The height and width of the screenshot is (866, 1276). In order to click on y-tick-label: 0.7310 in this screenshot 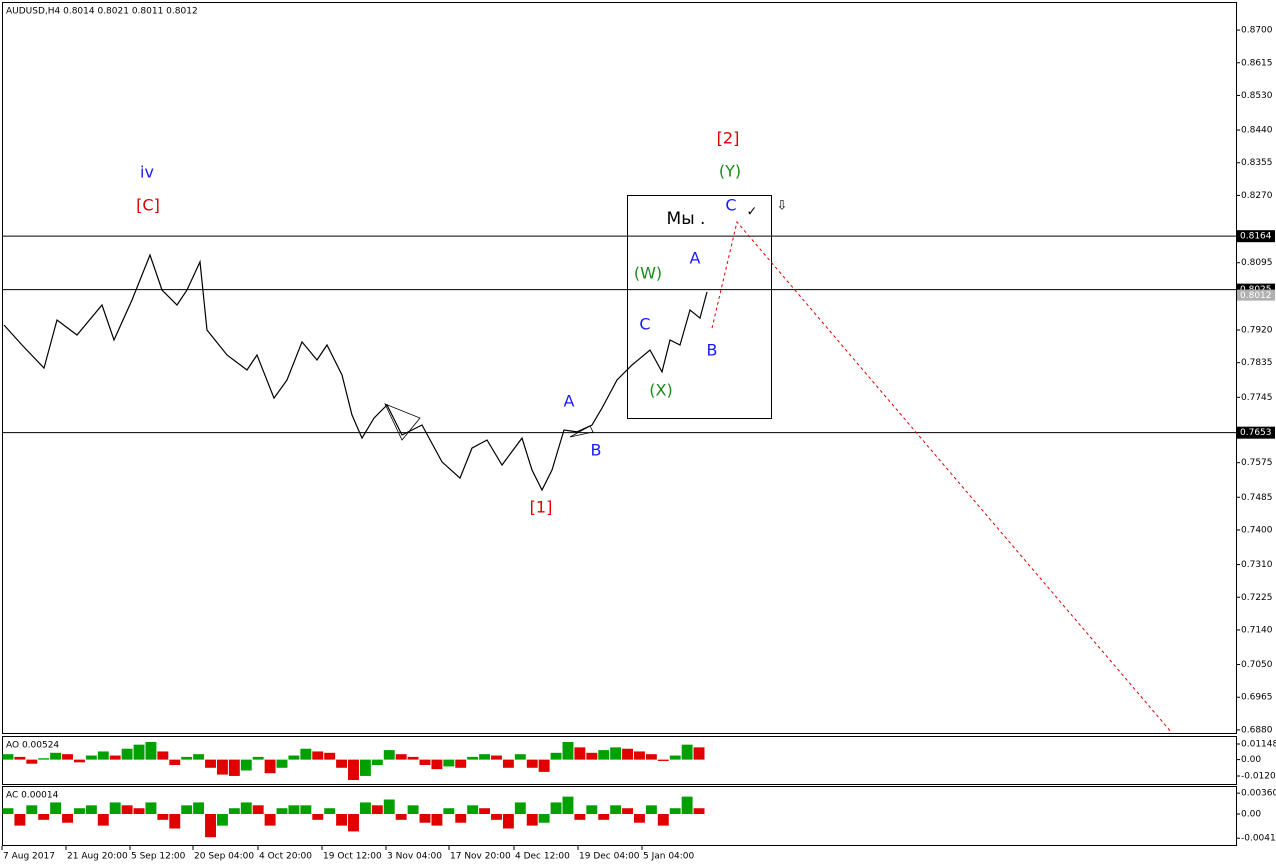, I will do `click(1257, 565)`.